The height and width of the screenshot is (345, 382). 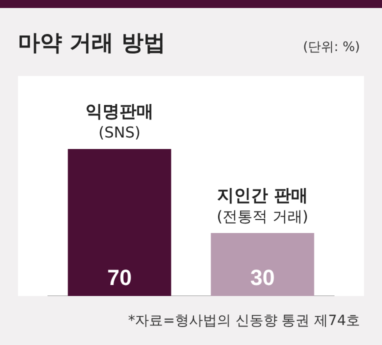 I want to click on x-tick-label: 지인간 판매 (전통적 거래), so click(x=262, y=206).